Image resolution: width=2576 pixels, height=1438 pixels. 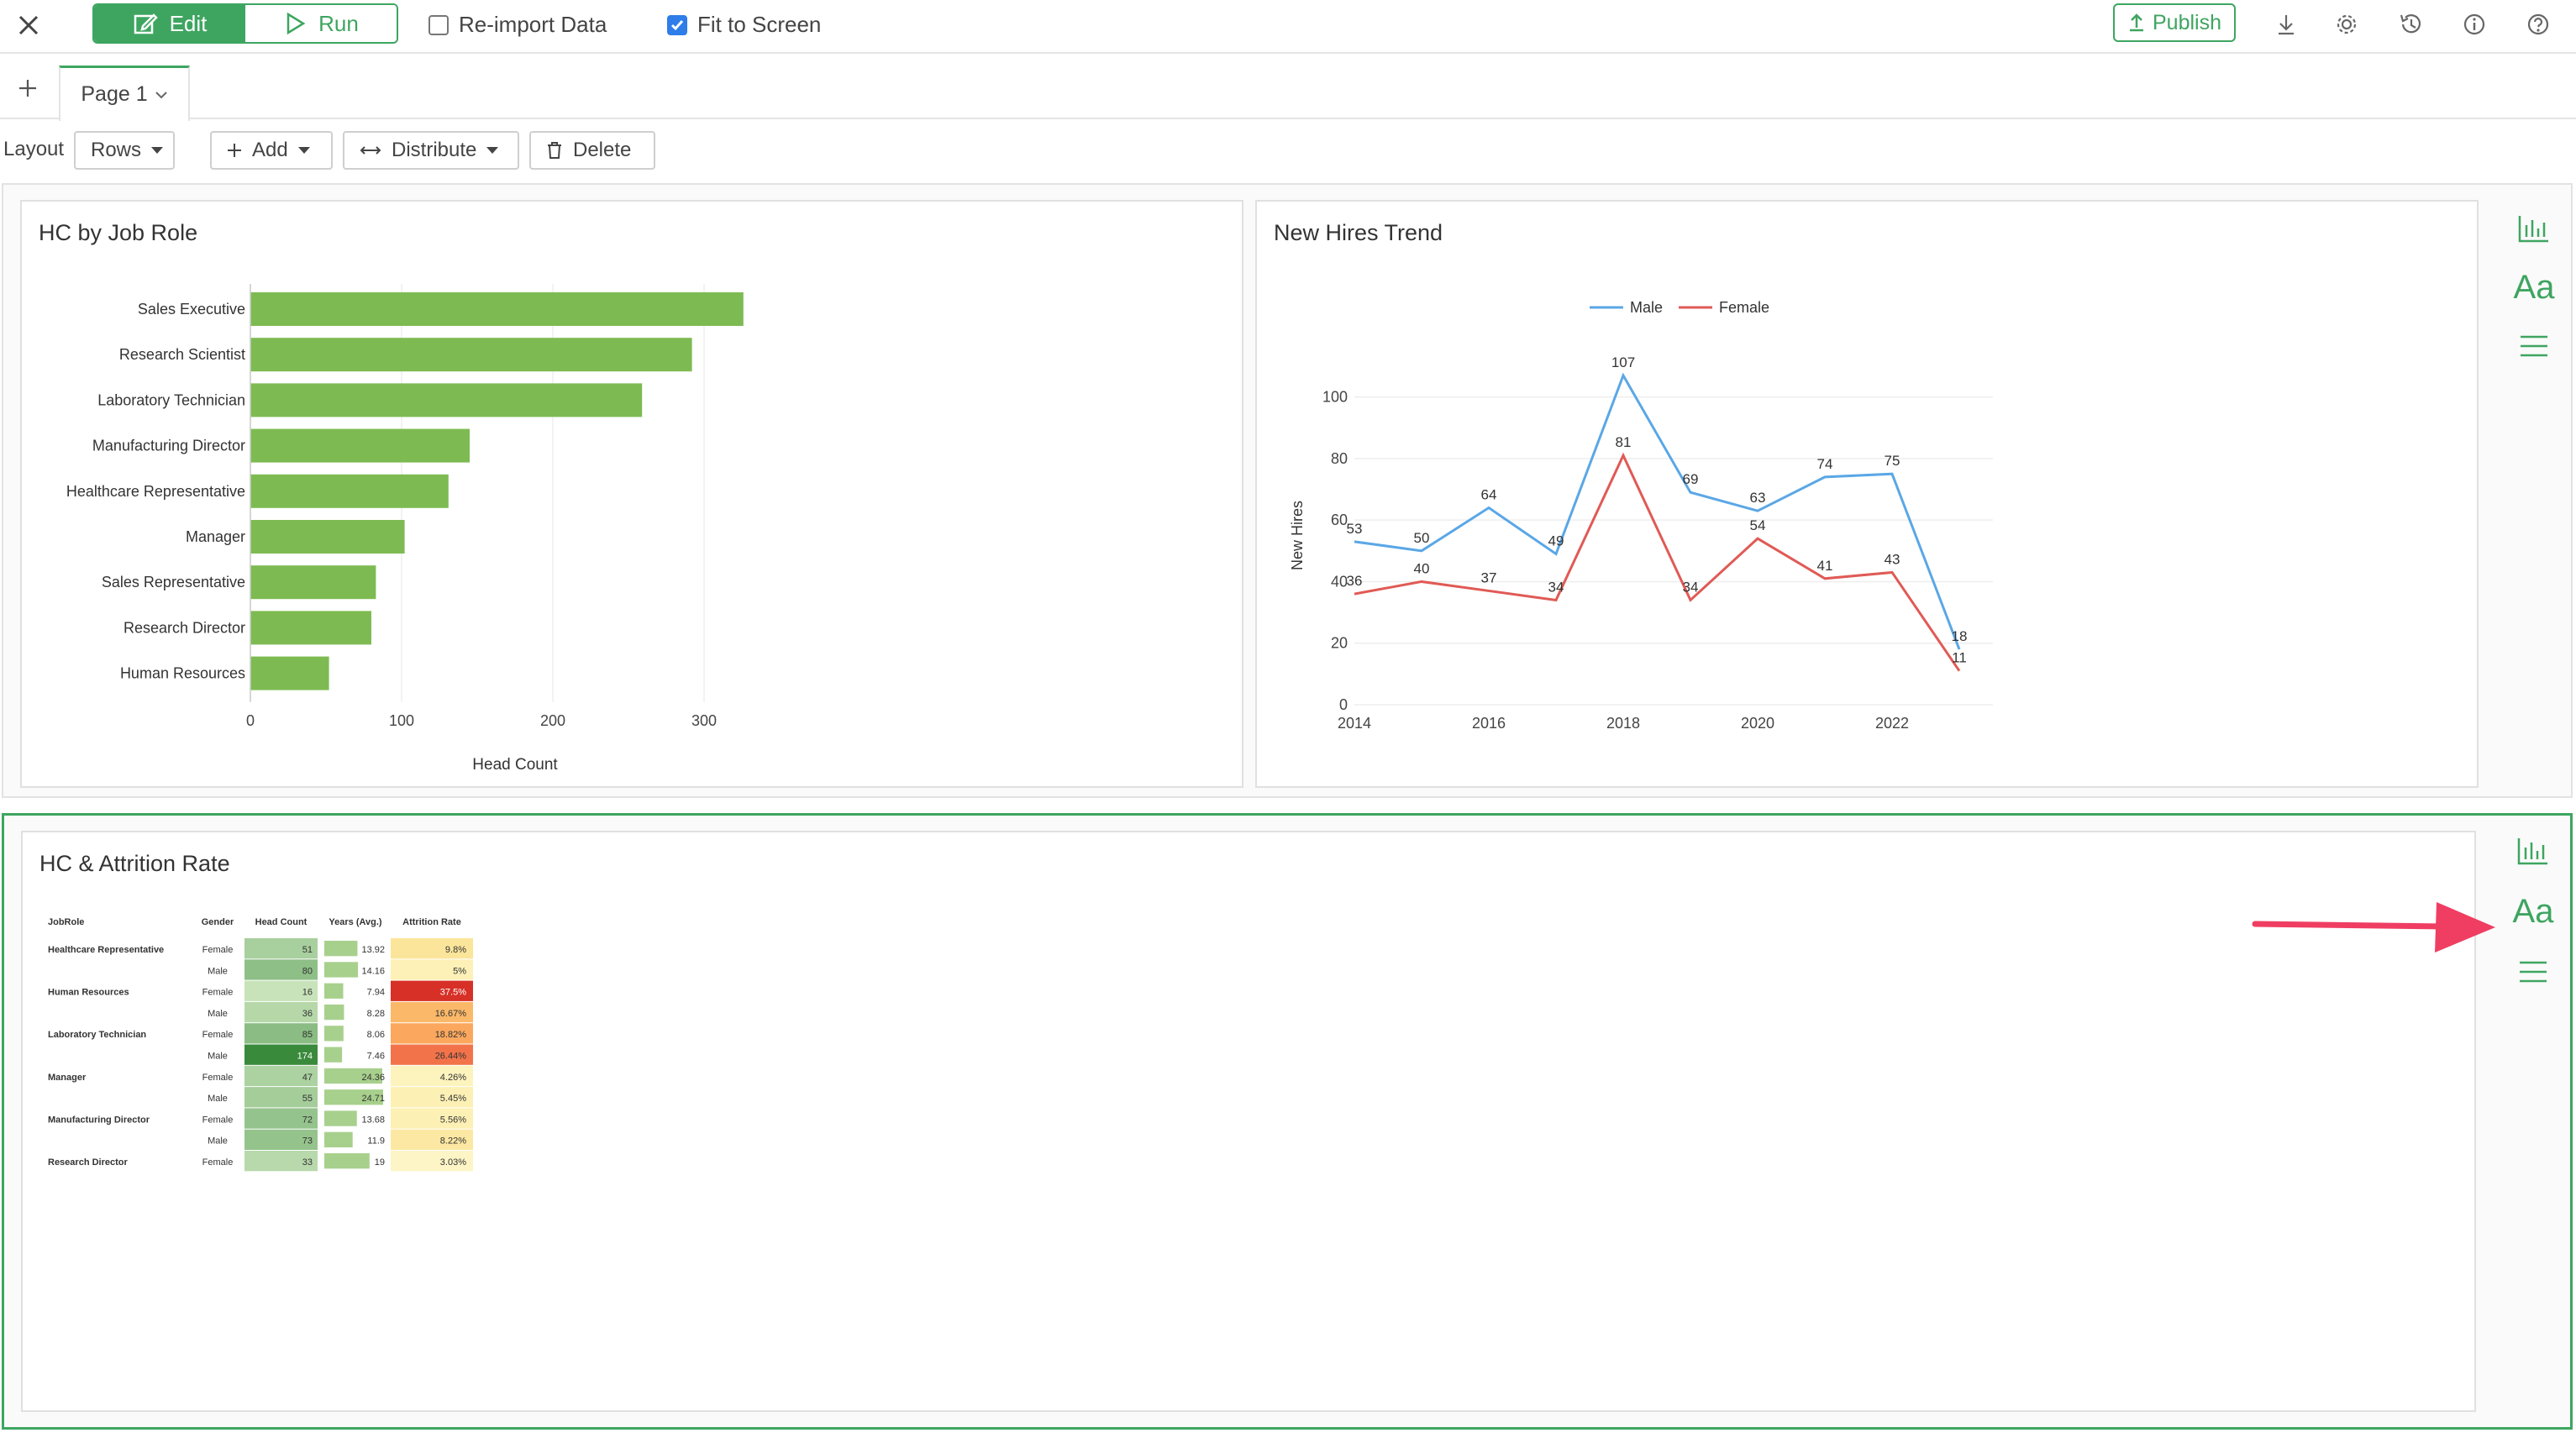 What do you see at coordinates (1489, 724) in the screenshot?
I see `x-tick-label: 2016` at bounding box center [1489, 724].